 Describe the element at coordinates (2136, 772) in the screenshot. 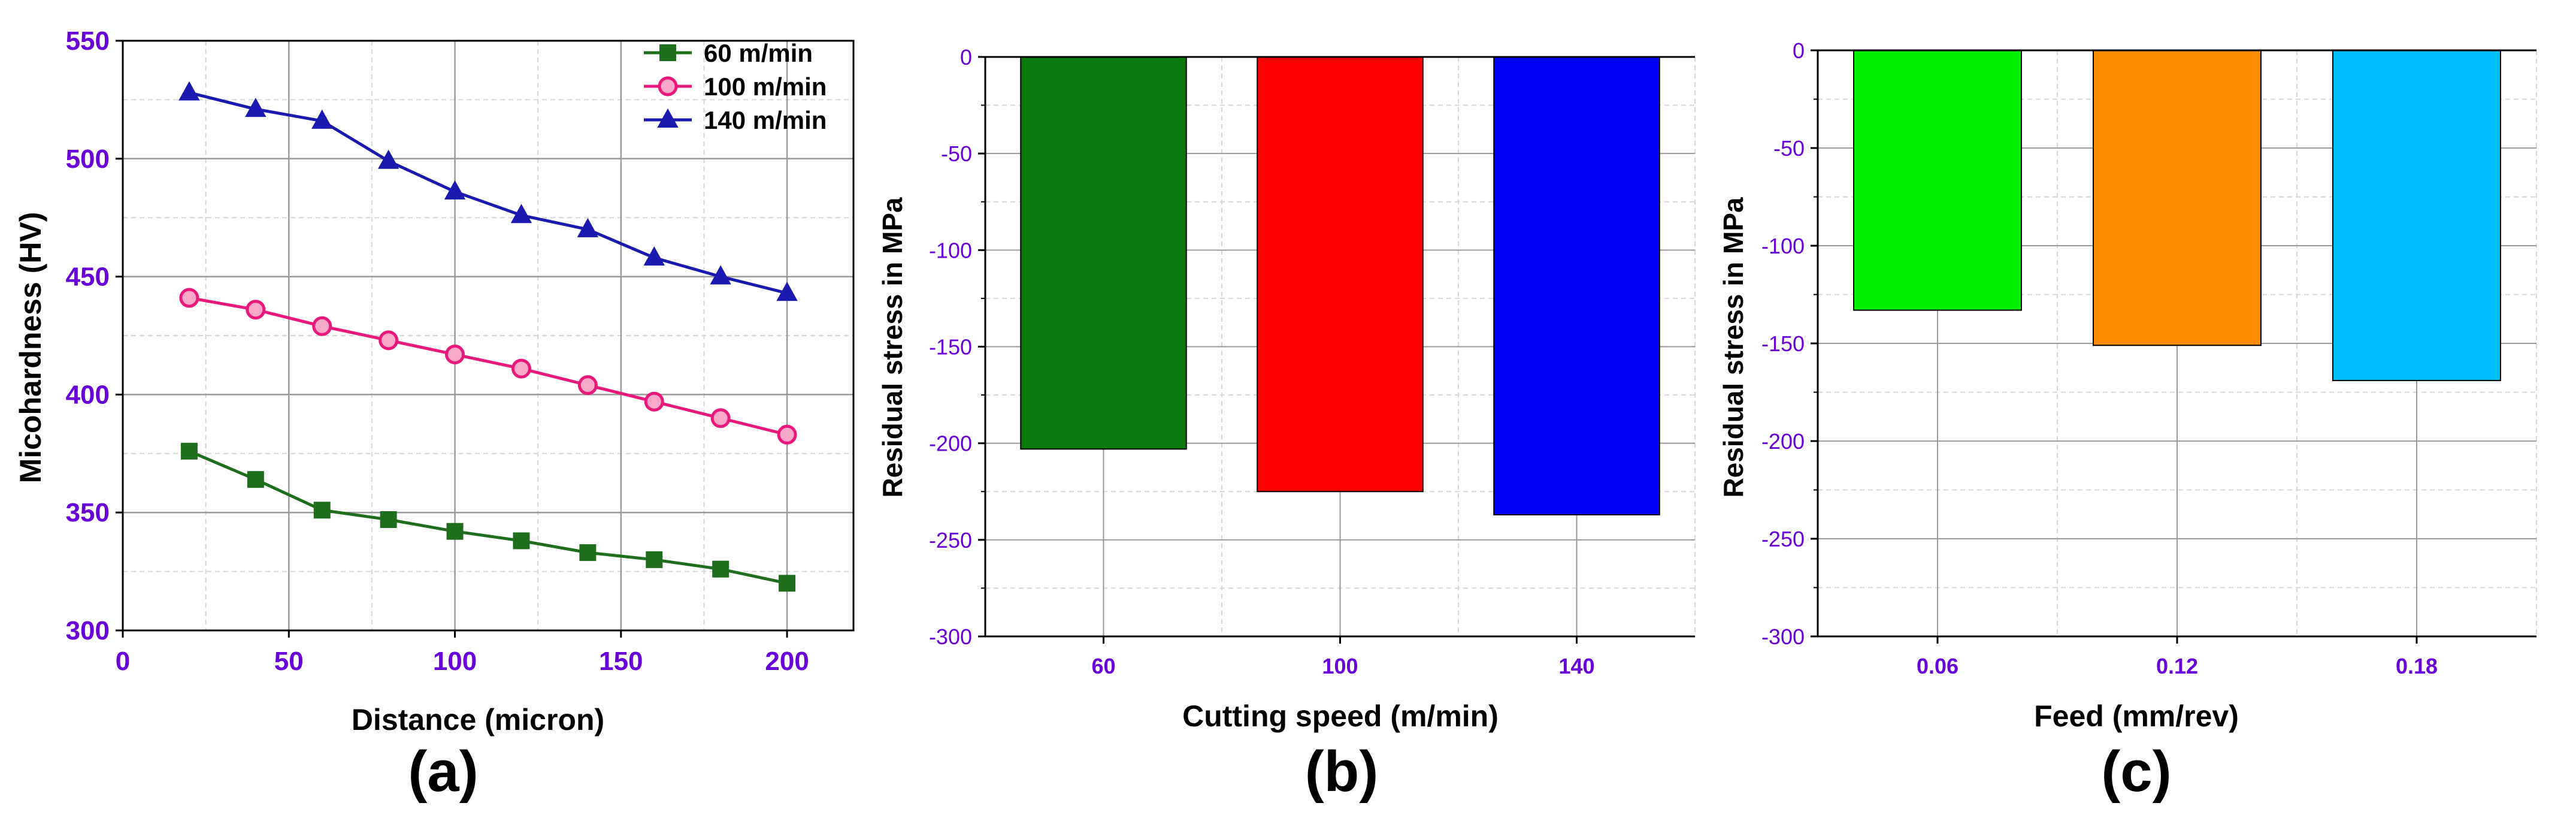

I see `panel-c-label: (c)` at that location.